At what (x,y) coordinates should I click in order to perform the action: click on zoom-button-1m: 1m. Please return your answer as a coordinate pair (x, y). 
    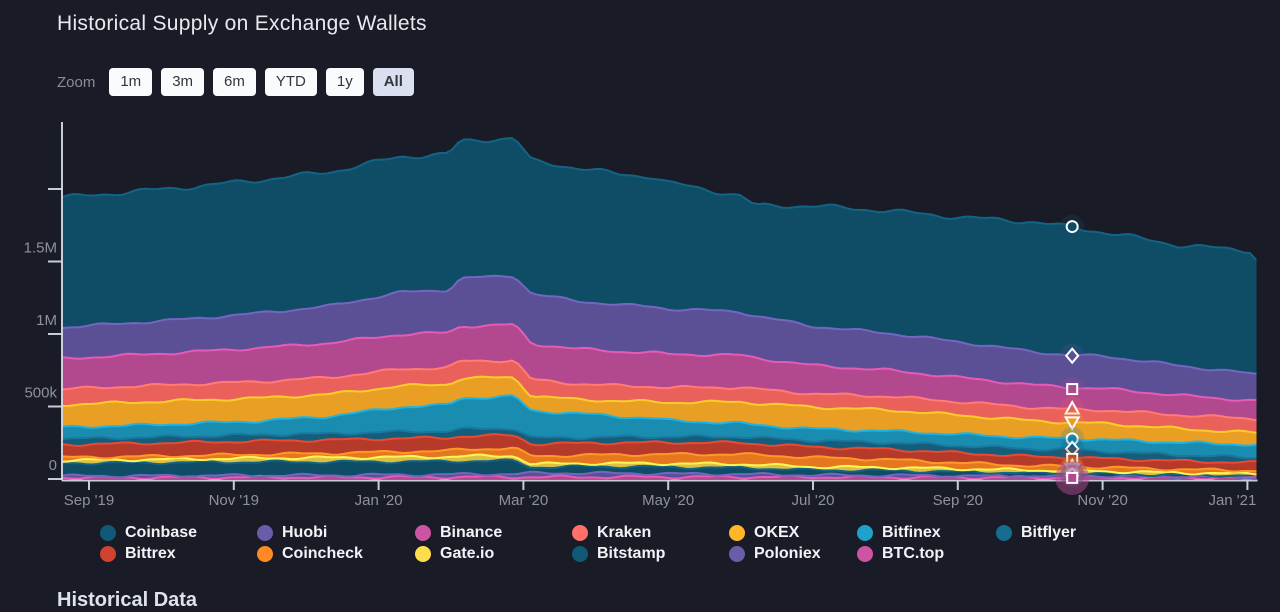
    Looking at the image, I should click on (131, 82).